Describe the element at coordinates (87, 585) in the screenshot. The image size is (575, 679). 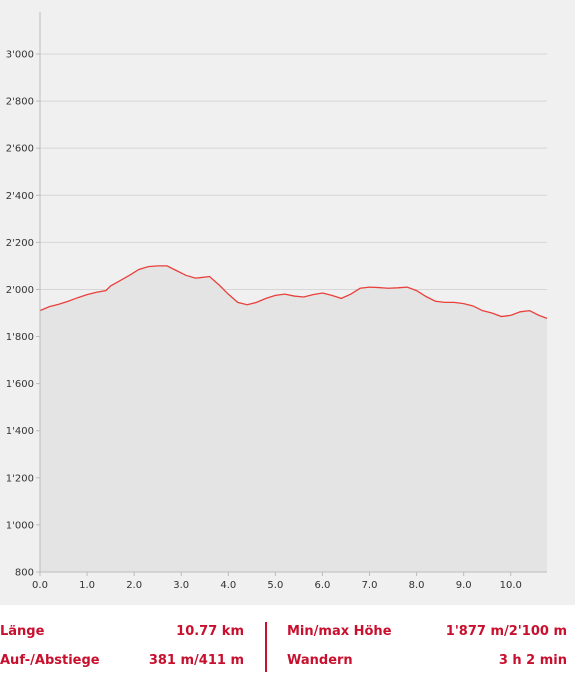
I see `x-tick-label-1: 1.0` at that location.